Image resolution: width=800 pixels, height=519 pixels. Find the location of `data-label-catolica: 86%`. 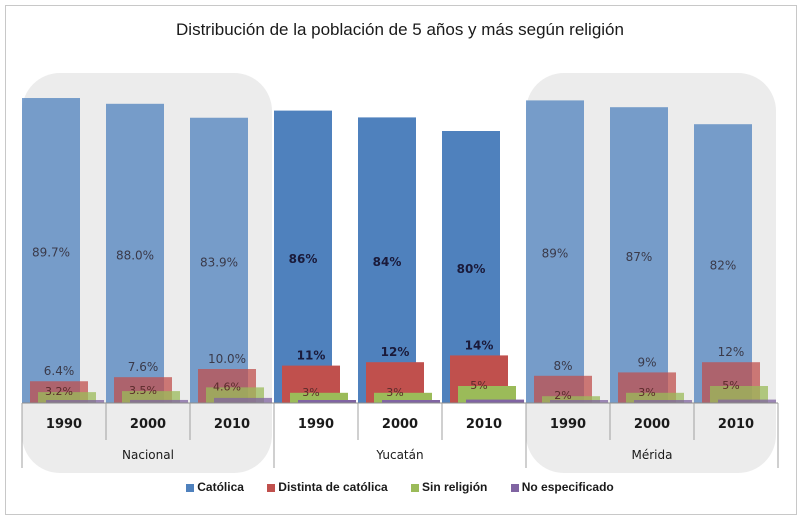

data-label-catolica: 86% is located at coordinates (303, 259).